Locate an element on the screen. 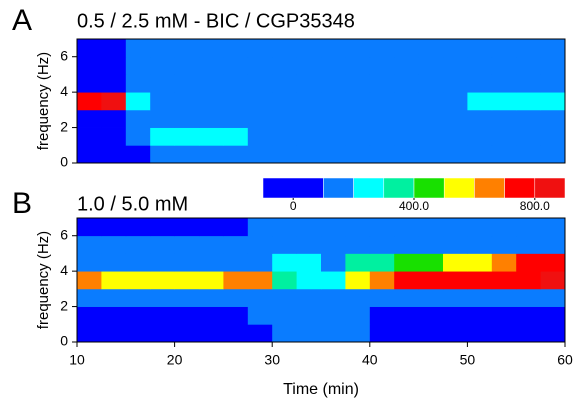 Image resolution: width=576 pixels, height=415 pixels. y-tick-label: 0 is located at coordinates (64, 162).